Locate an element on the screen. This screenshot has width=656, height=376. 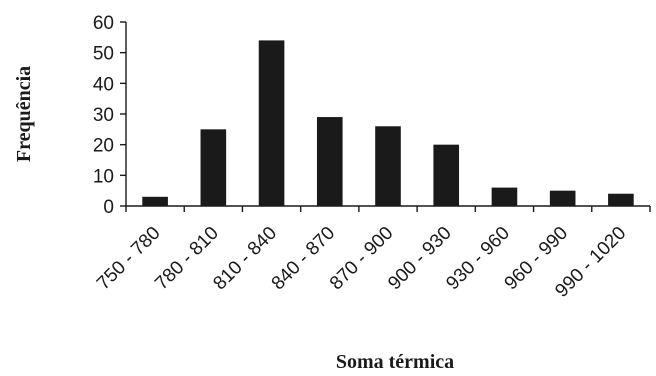
y-tick-label: 50 is located at coordinates (103, 54).